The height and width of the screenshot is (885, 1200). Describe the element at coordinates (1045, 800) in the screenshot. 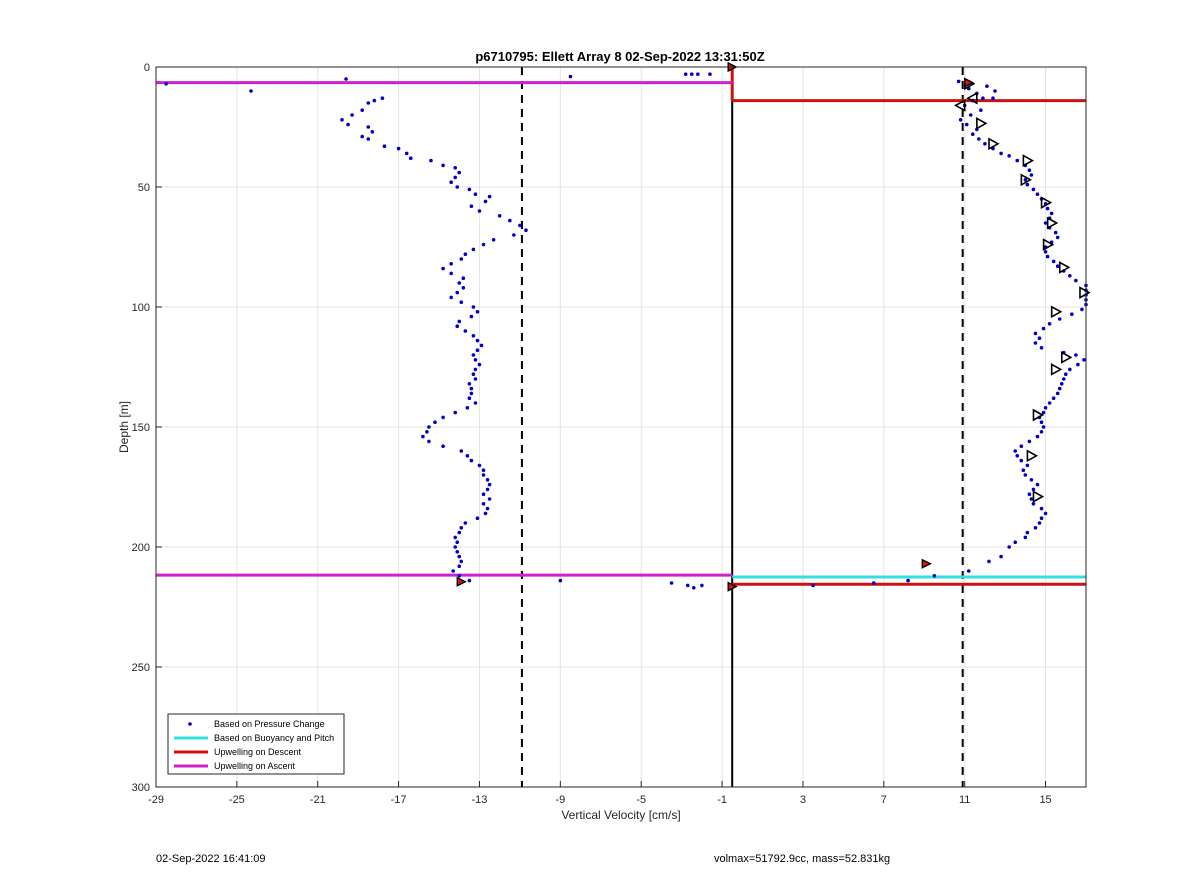

I see `x-tick-label: 15` at that location.